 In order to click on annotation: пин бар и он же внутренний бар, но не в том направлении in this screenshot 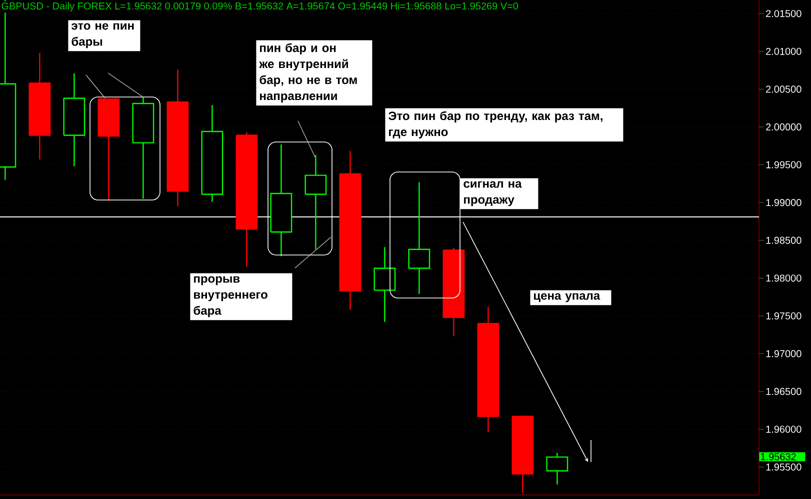, I will do `click(308, 72)`.